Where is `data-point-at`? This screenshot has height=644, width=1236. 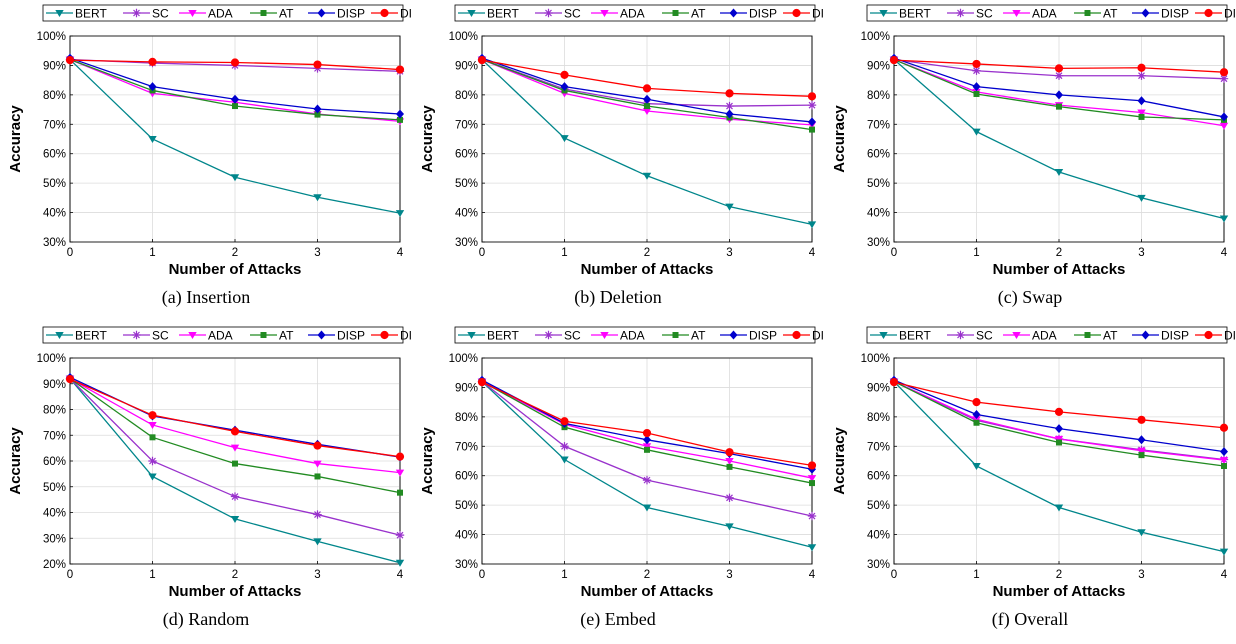 data-point-at is located at coordinates (647, 449).